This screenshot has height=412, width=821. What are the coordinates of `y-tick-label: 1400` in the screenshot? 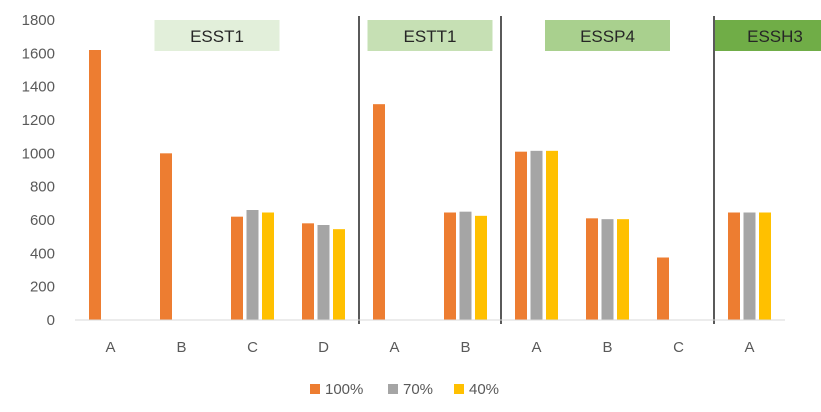 It's located at (38, 87).